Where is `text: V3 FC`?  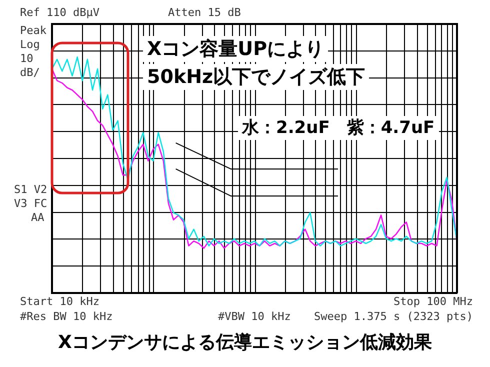 text: V3 FC is located at coordinates (31, 203).